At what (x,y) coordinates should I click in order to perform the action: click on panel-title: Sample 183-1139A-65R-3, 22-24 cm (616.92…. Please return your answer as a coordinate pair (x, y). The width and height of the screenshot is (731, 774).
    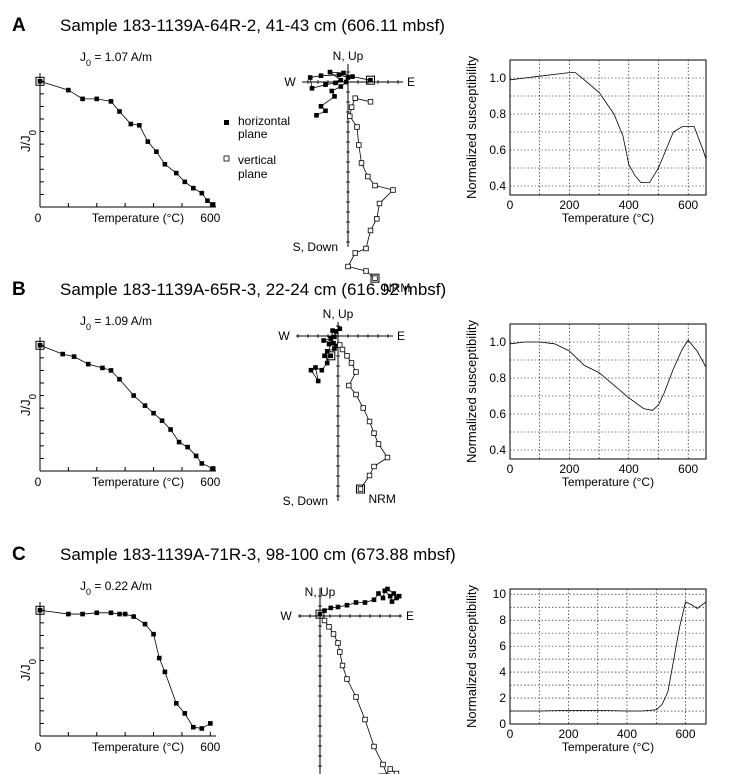
    Looking at the image, I should click on (253, 289).